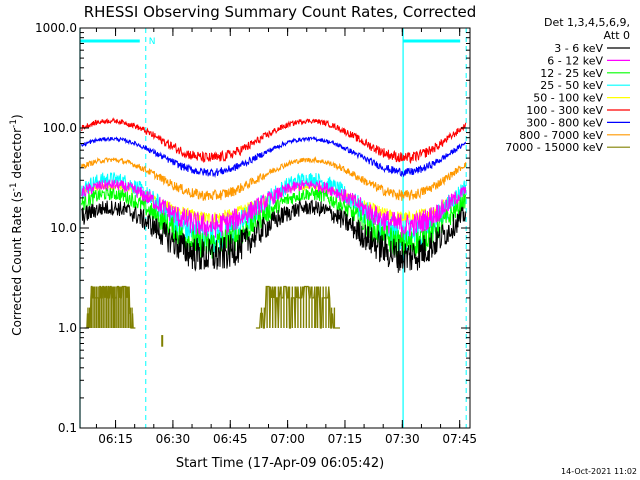 Image resolution: width=640 pixels, height=480 pixels. What do you see at coordinates (274, 208) in the screenshot?
I see `series-line-6-12-kev` at bounding box center [274, 208].